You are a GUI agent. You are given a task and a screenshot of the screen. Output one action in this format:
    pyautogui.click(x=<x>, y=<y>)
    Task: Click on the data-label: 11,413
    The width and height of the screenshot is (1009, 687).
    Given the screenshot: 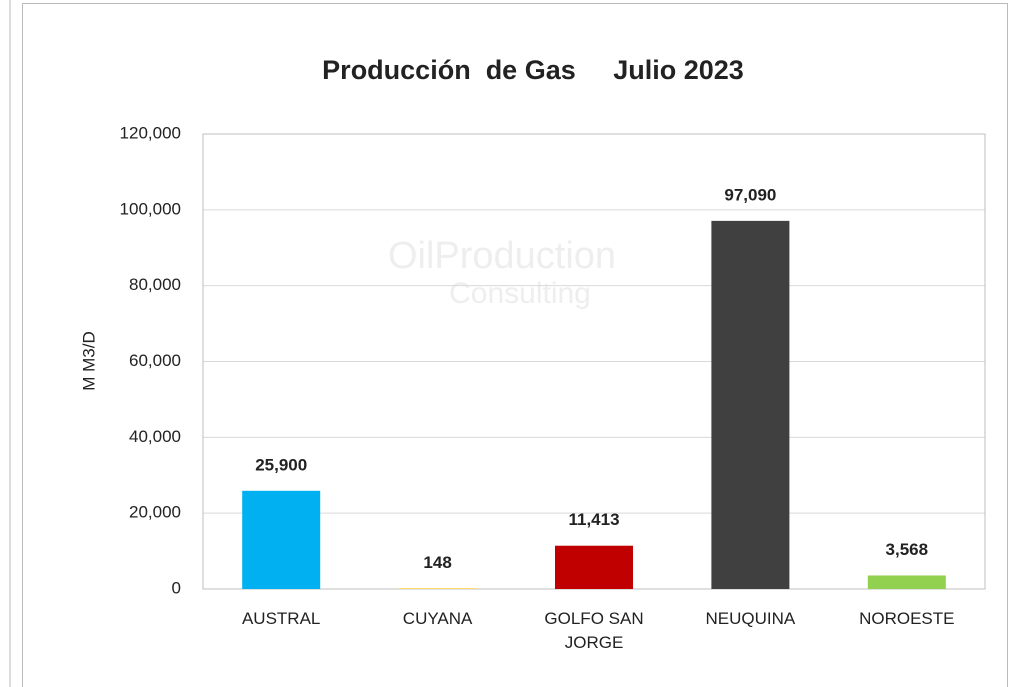 What is the action you would take?
    pyautogui.click(x=593, y=519)
    